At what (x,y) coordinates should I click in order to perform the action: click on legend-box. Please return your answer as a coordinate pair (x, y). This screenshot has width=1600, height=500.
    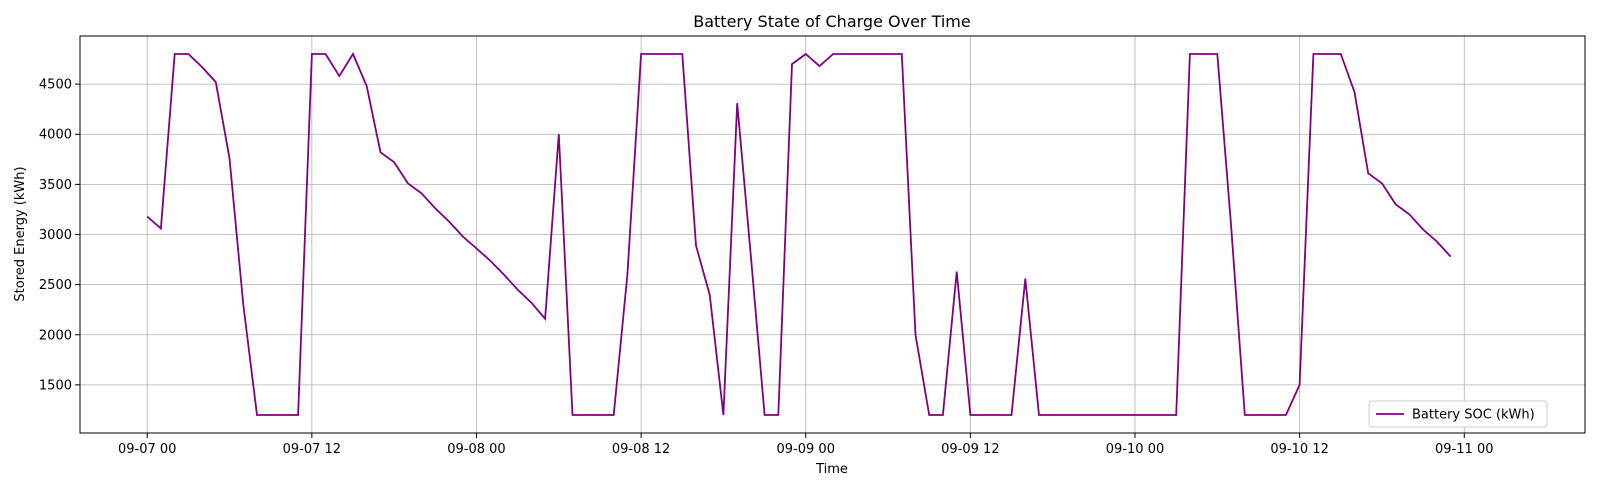
    Looking at the image, I should click on (1458, 414).